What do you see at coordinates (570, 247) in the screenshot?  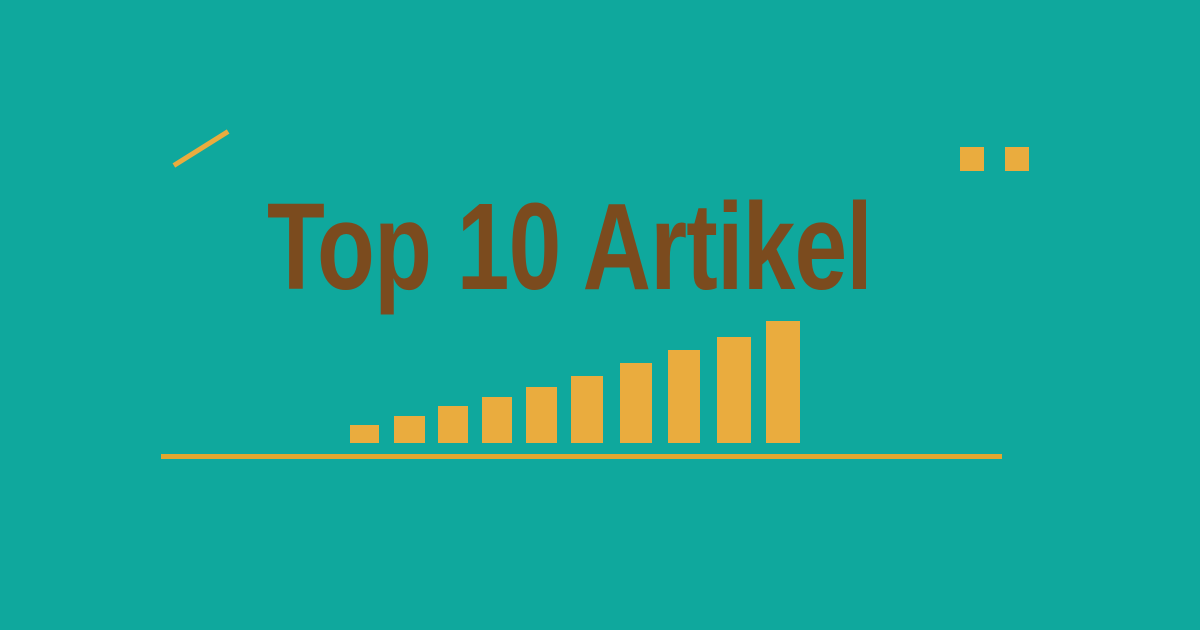 I see `page-title: Top 10 Artikel` at bounding box center [570, 247].